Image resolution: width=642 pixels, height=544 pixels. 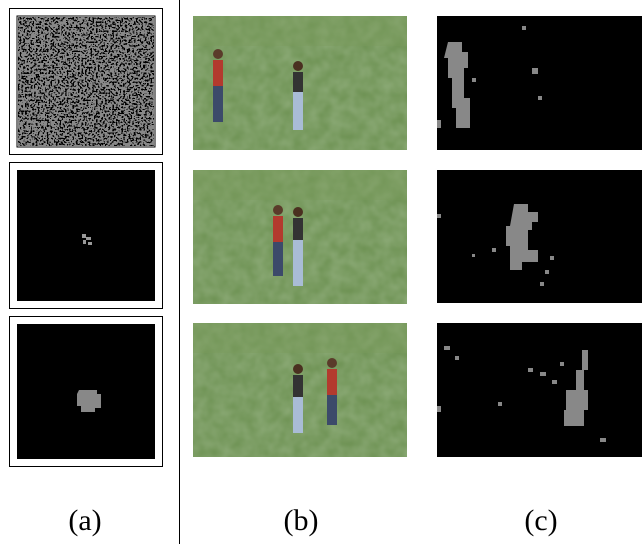 I want to click on caption: (a), so click(x=84, y=520).